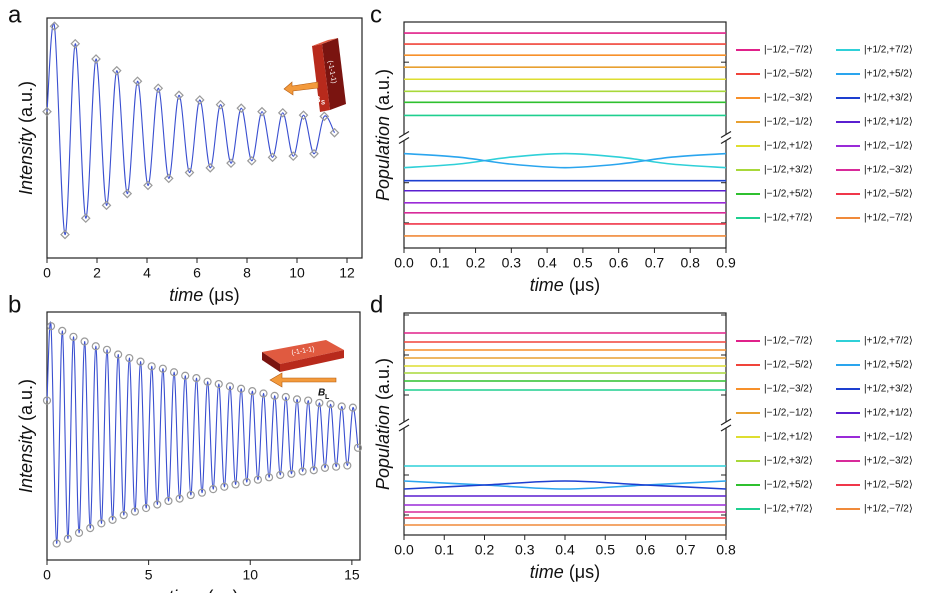 This screenshot has height=593, width=936. What do you see at coordinates (888, 437) in the screenshot?
I see `legend-label: |+1/2,−1/2⟩` at bounding box center [888, 437].